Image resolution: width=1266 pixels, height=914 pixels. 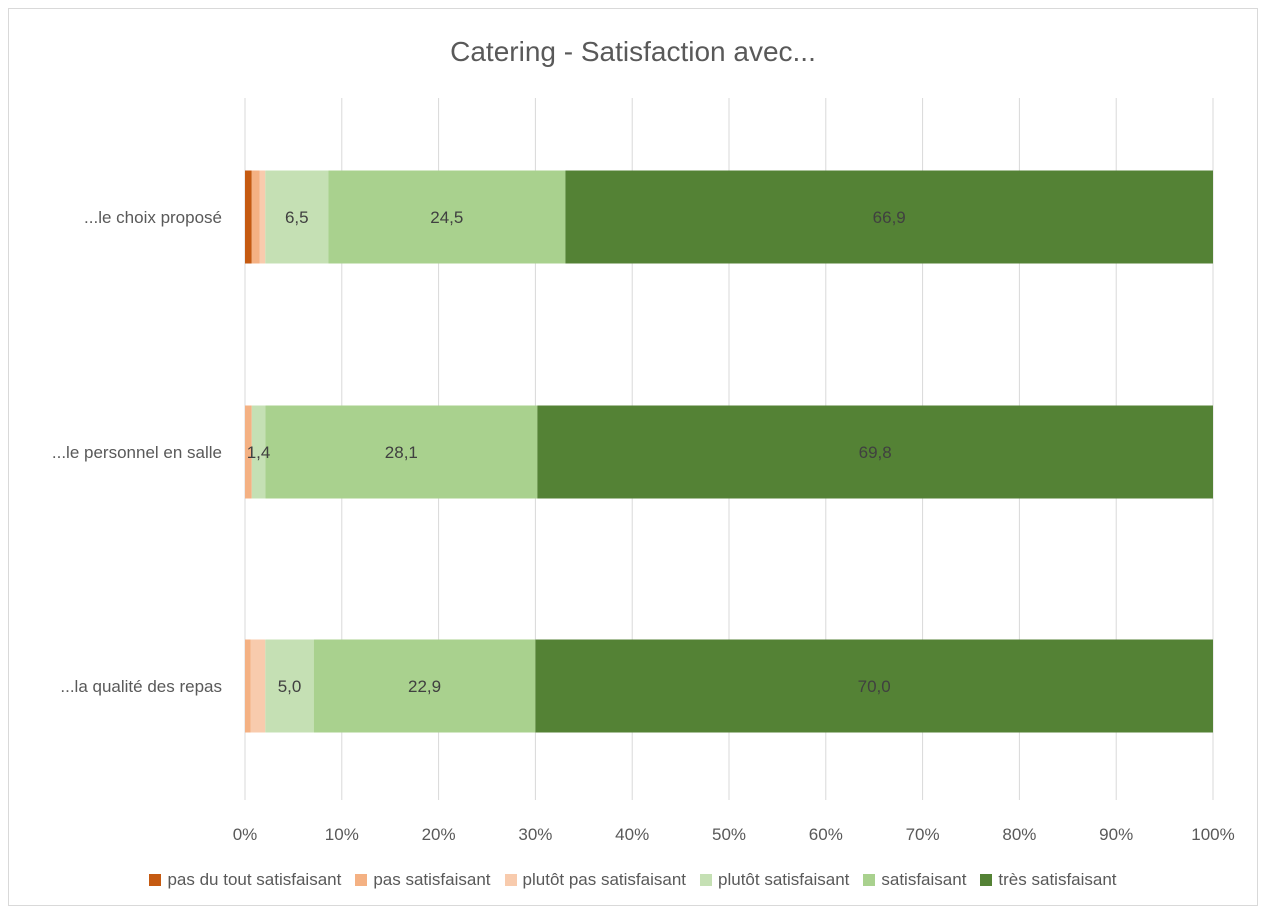 I want to click on x-tick-label: 70%, so click(x=923, y=834).